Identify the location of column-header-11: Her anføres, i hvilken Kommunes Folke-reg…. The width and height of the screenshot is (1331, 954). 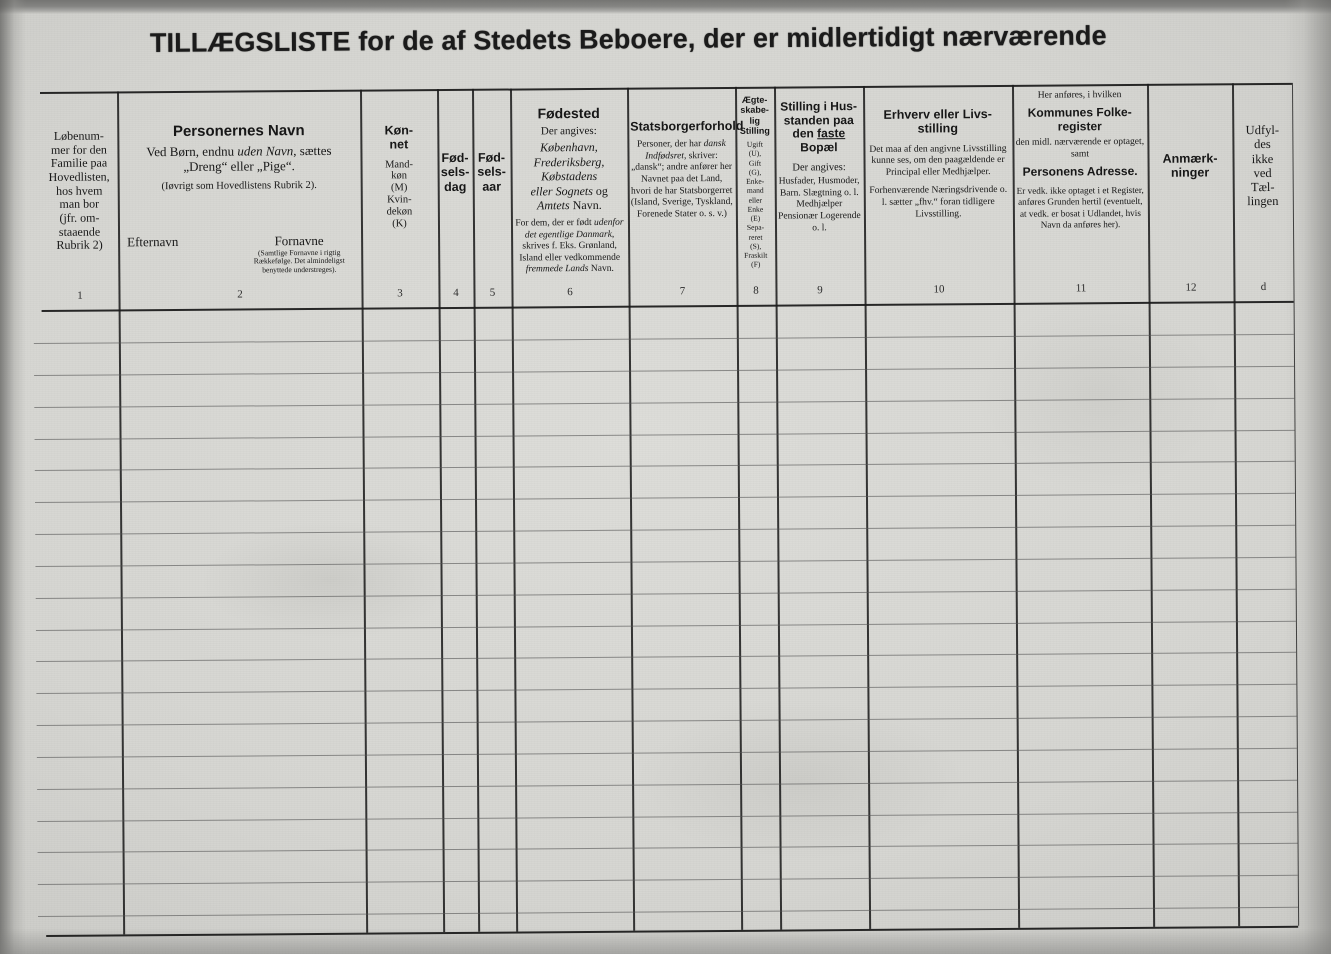
(1080, 159).